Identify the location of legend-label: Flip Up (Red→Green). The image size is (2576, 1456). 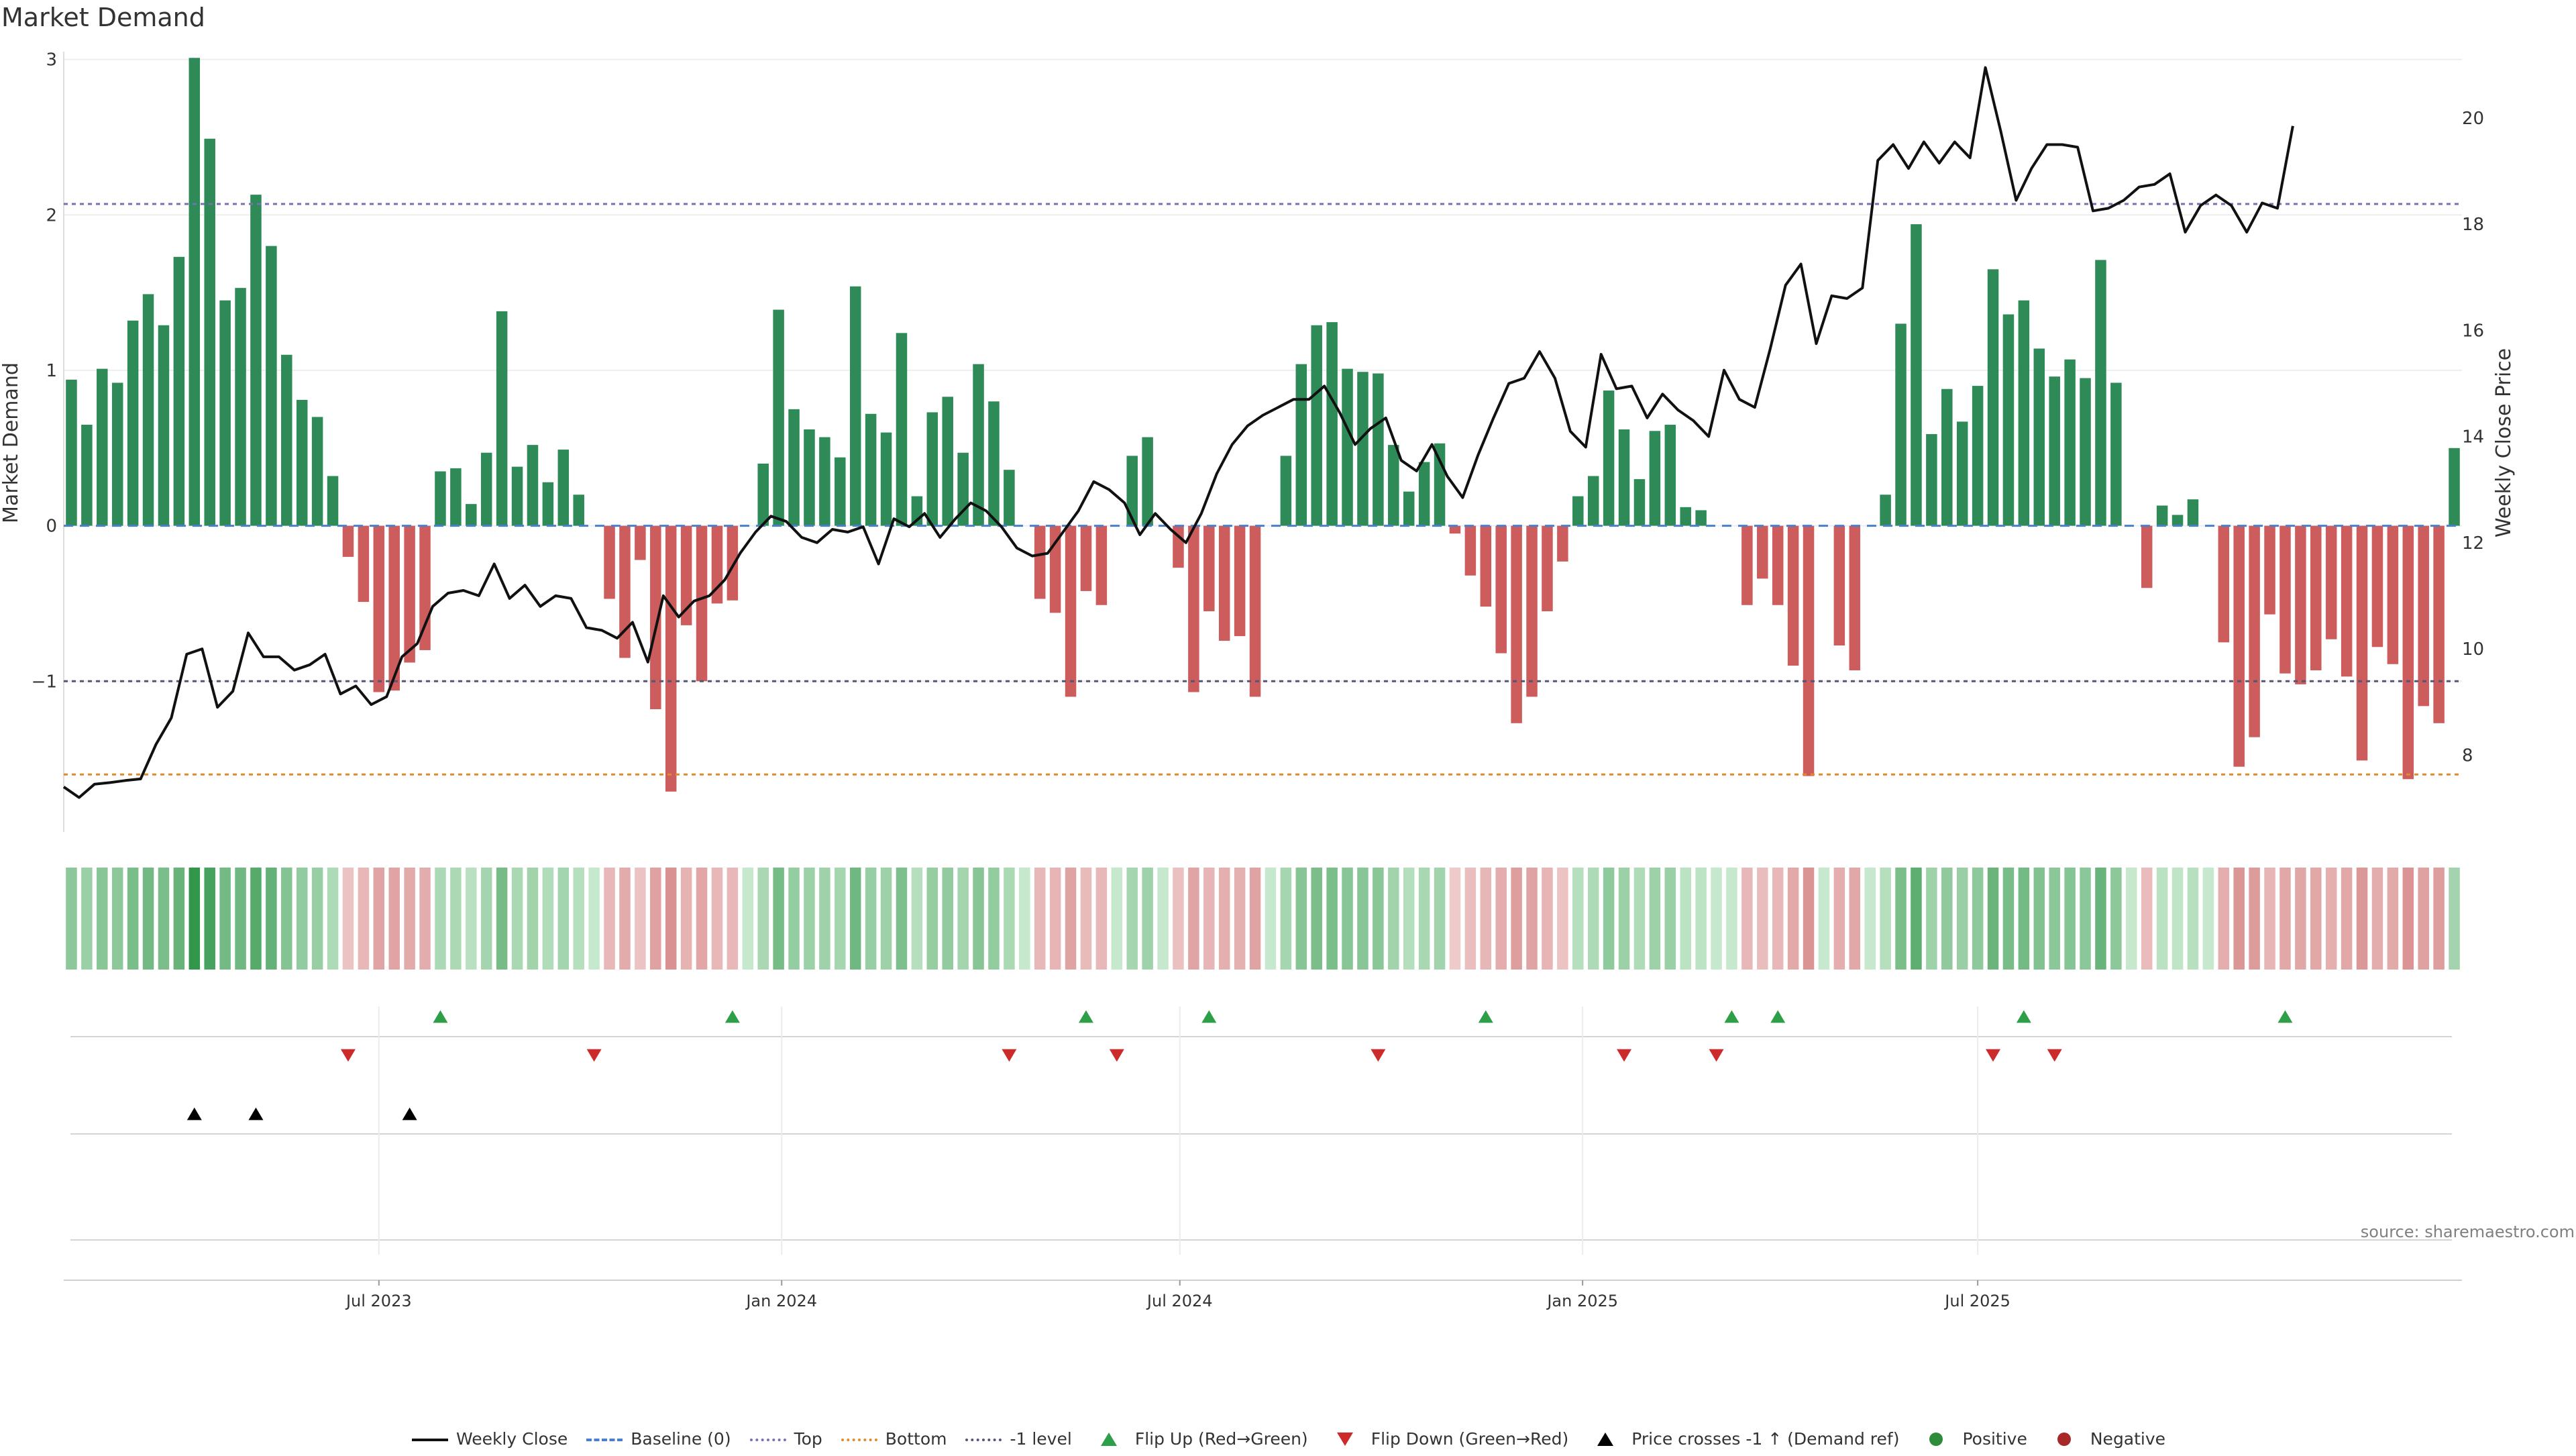
(1221, 1439).